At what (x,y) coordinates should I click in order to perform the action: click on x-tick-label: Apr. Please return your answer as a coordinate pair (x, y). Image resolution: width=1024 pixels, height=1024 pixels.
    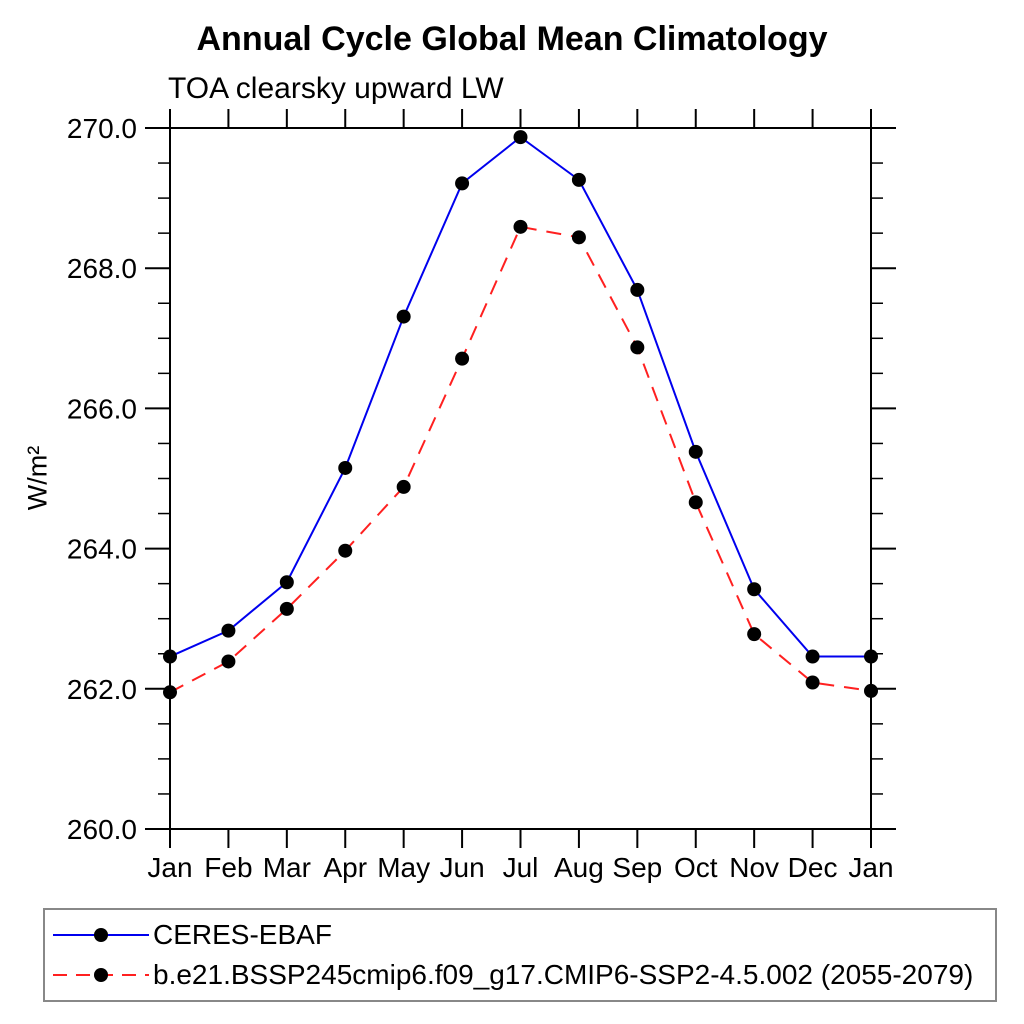
    Looking at the image, I should click on (345, 867).